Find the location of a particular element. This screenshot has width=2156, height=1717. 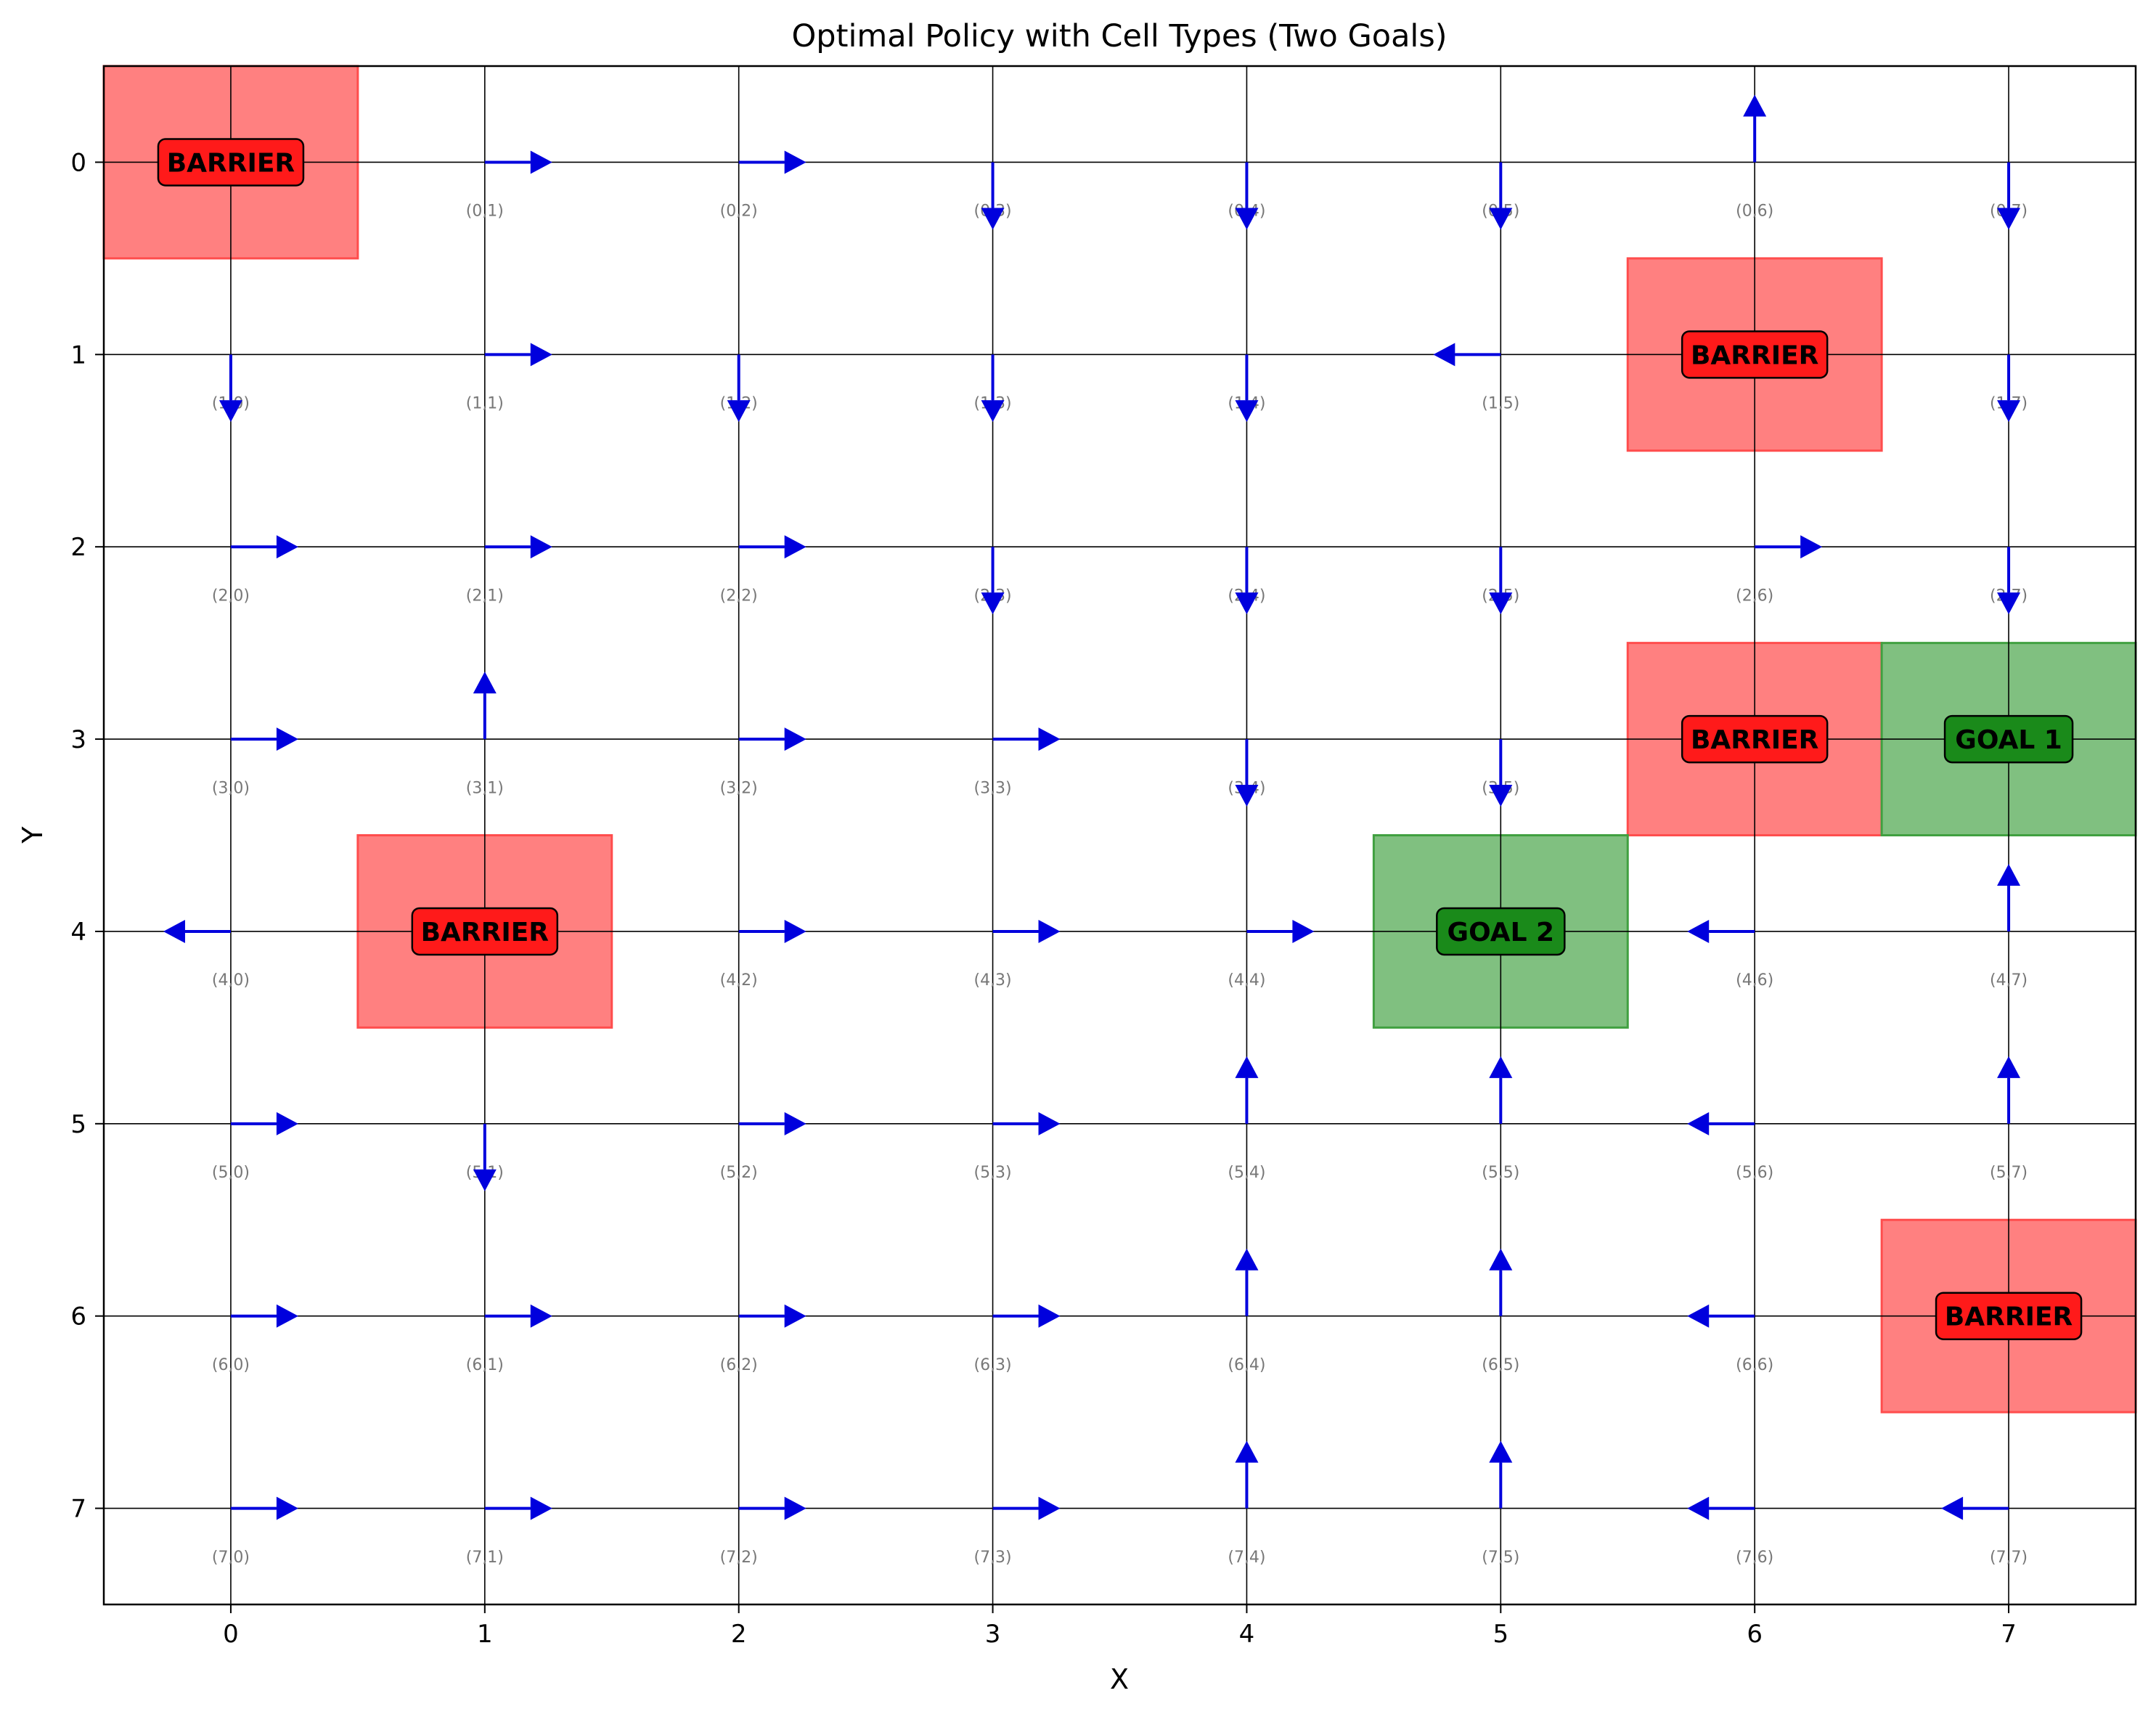

coord-label: (3,0) is located at coordinates (231, 788).